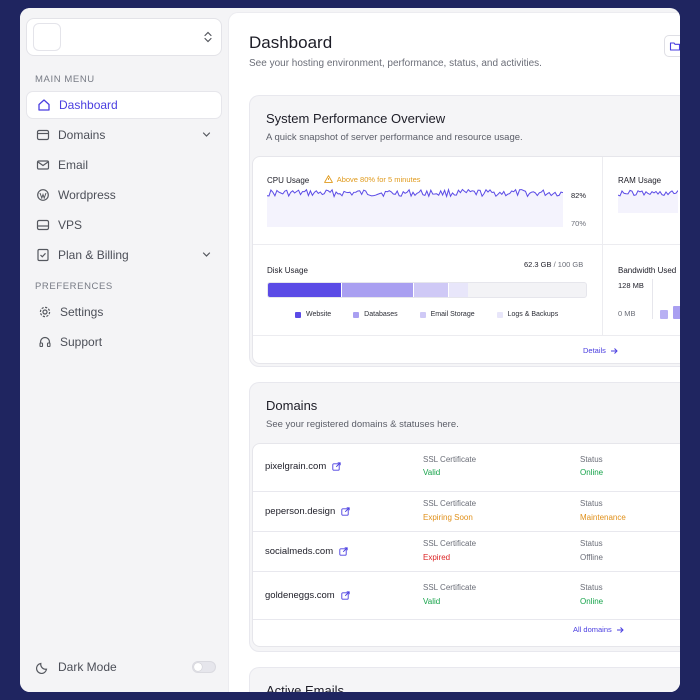  Describe the element at coordinates (292, 405) in the screenshot. I see `domains-title: Domains` at that location.